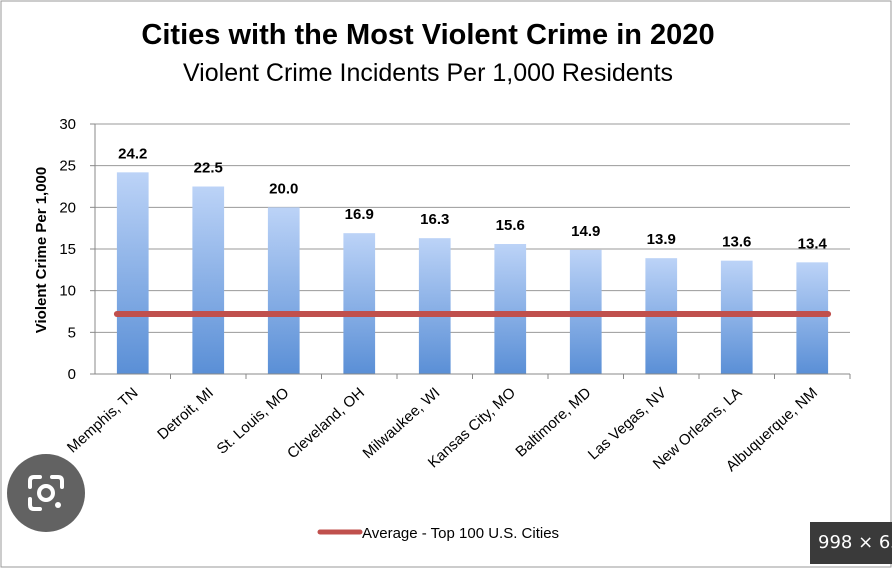 The image size is (892, 568). What do you see at coordinates (553, 422) in the screenshot?
I see `x-tick-label: Baltimore, MD` at bounding box center [553, 422].